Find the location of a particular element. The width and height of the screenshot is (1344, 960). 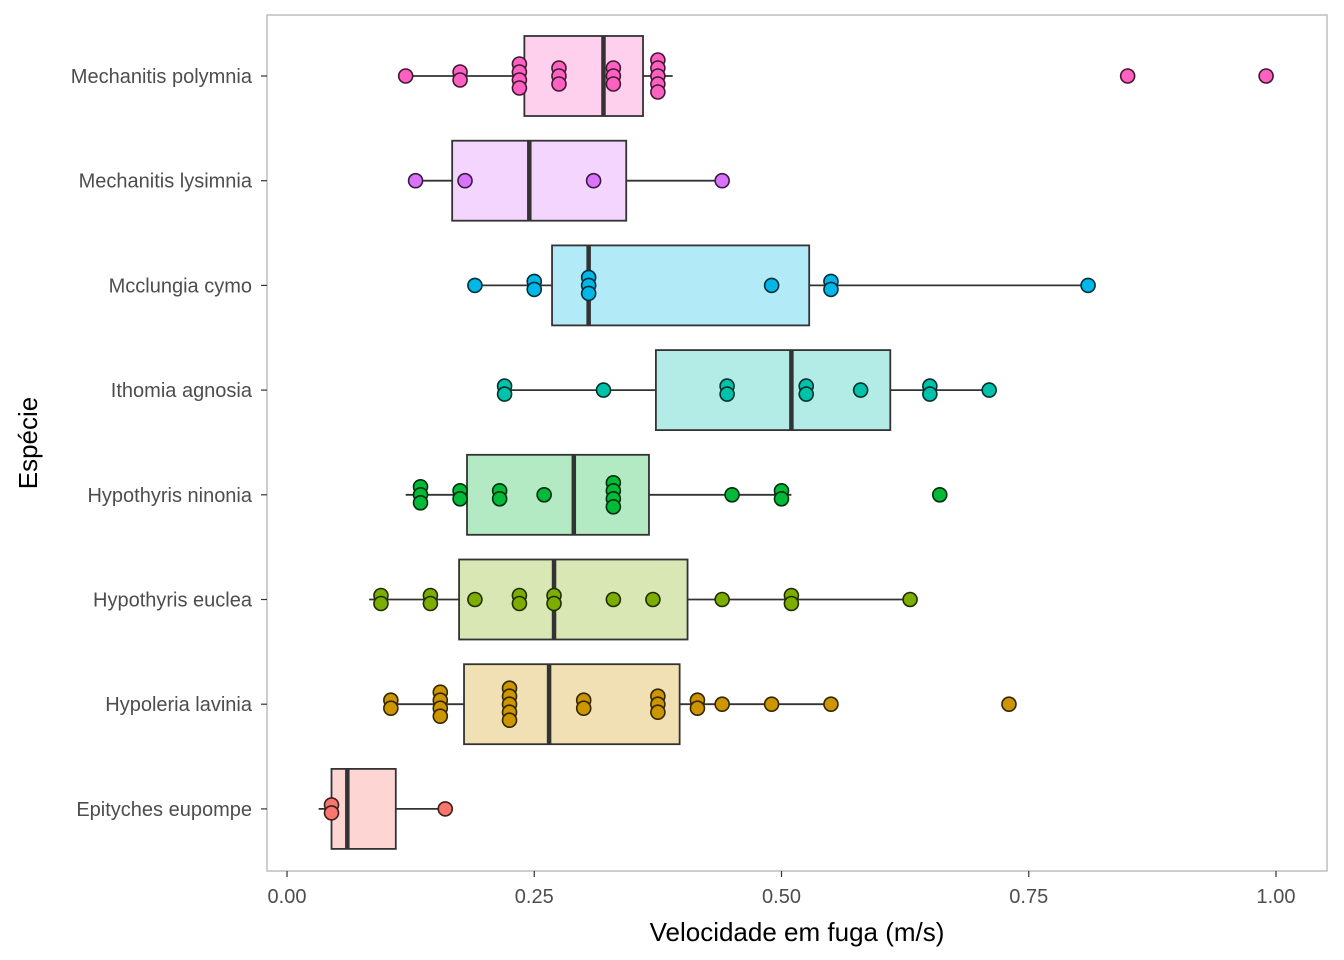

y-tick-label: Mechanitis lysimnia is located at coordinates (166, 182).